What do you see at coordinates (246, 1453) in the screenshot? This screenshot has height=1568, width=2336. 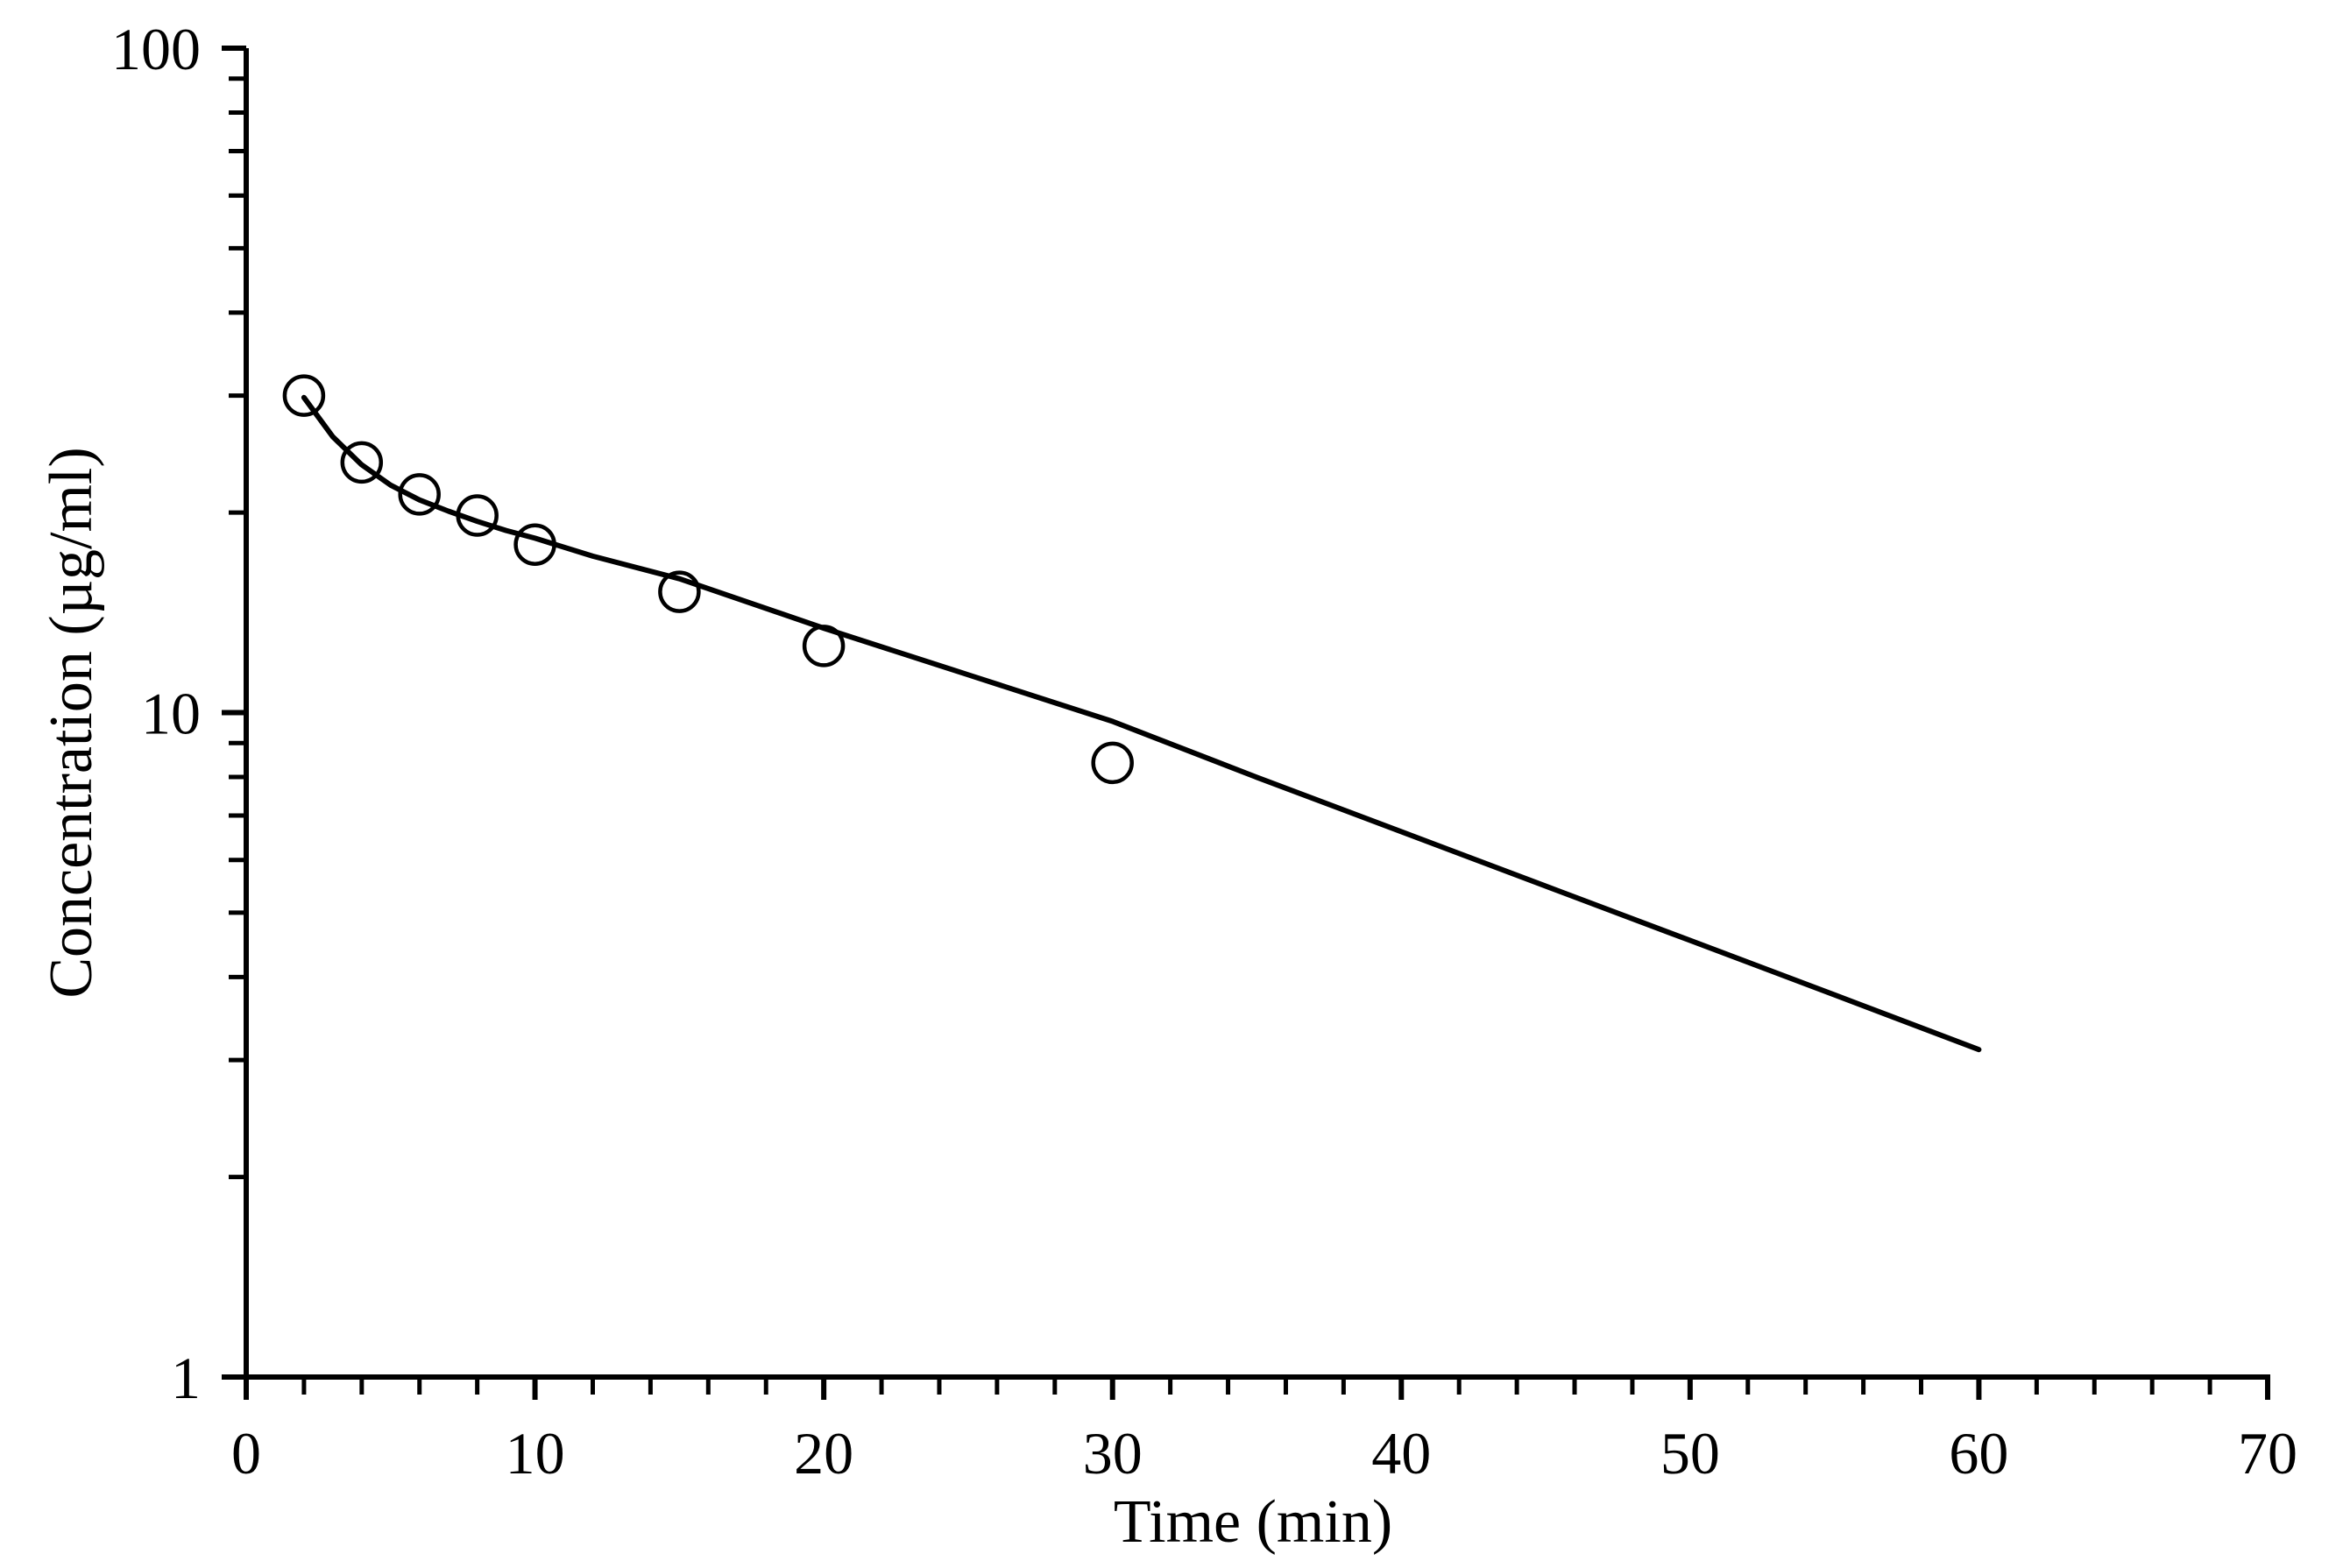 I see `x-tick-label: 0` at bounding box center [246, 1453].